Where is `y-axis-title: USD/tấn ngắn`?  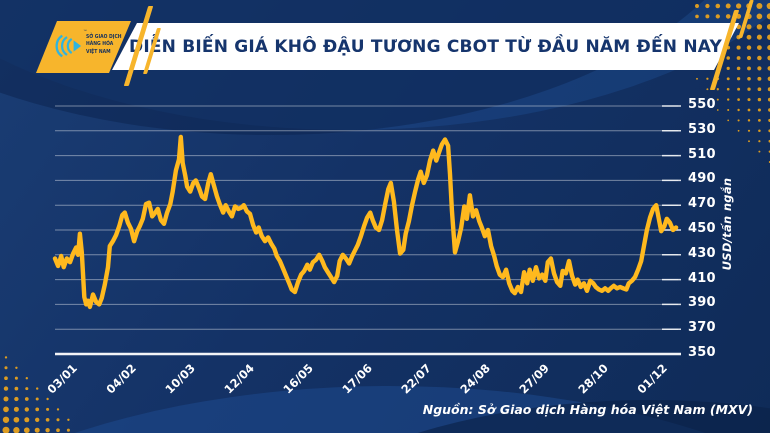 y-axis-title: USD/tấn ngắn is located at coordinates (727, 224).